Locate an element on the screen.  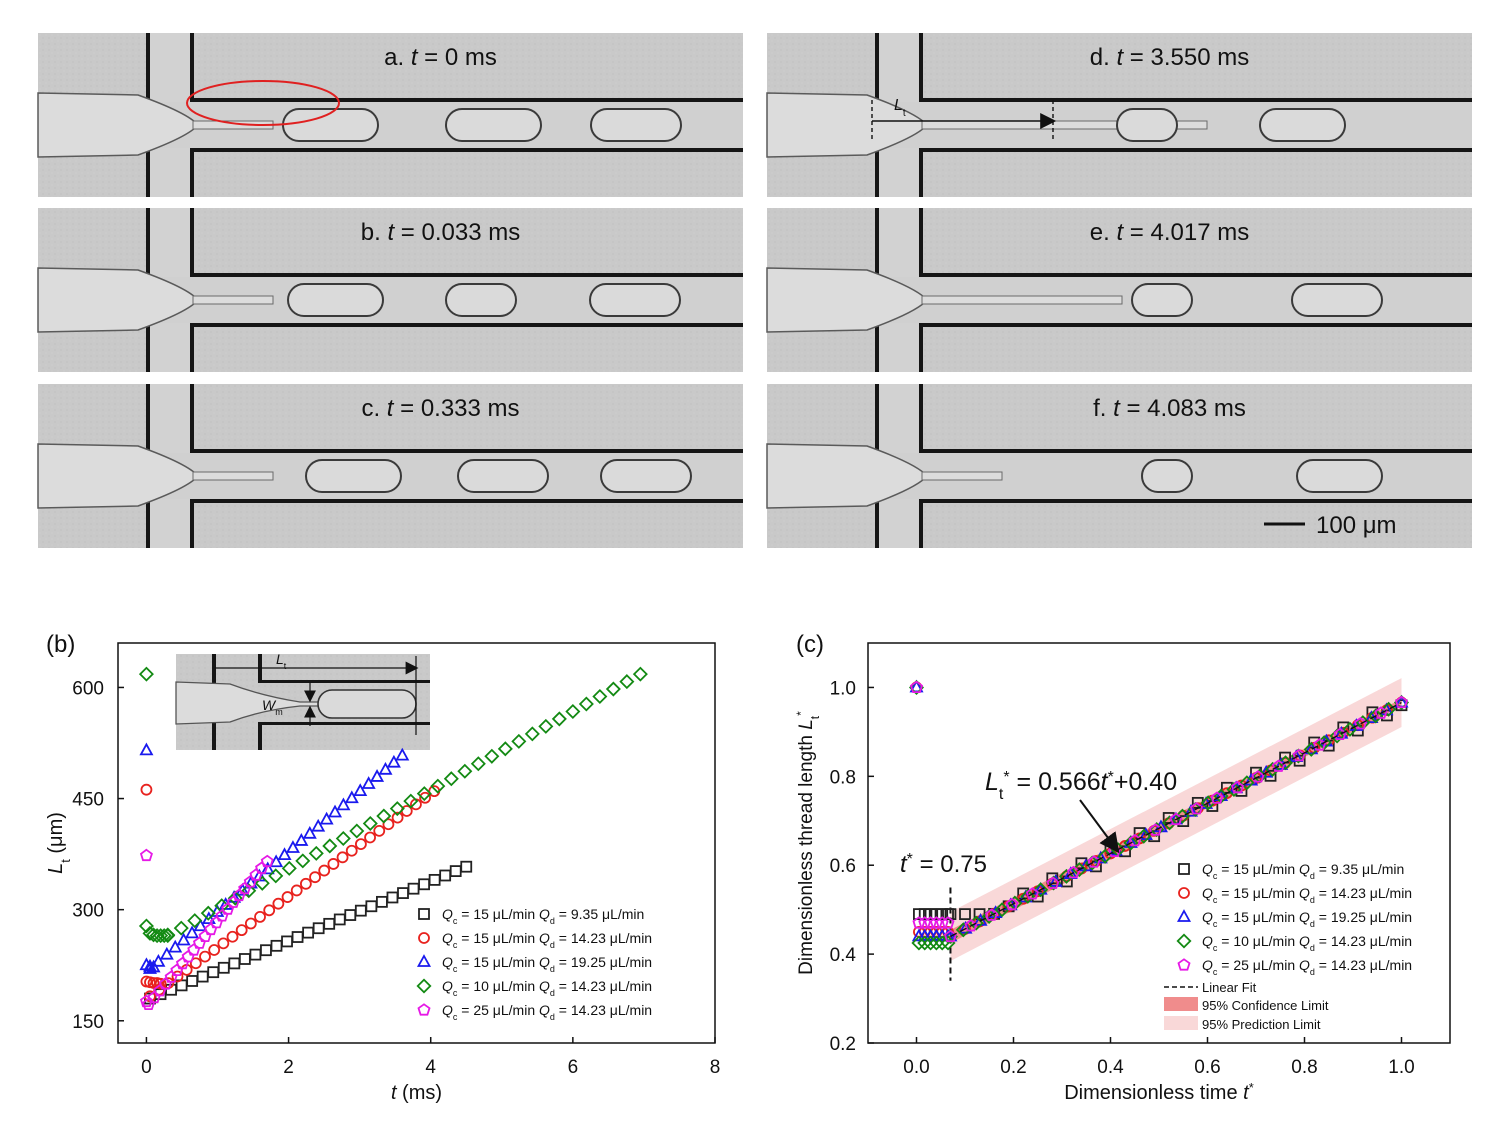
legend-confidence: 95% Confidence Limit is located at coordinates (1265, 1005).